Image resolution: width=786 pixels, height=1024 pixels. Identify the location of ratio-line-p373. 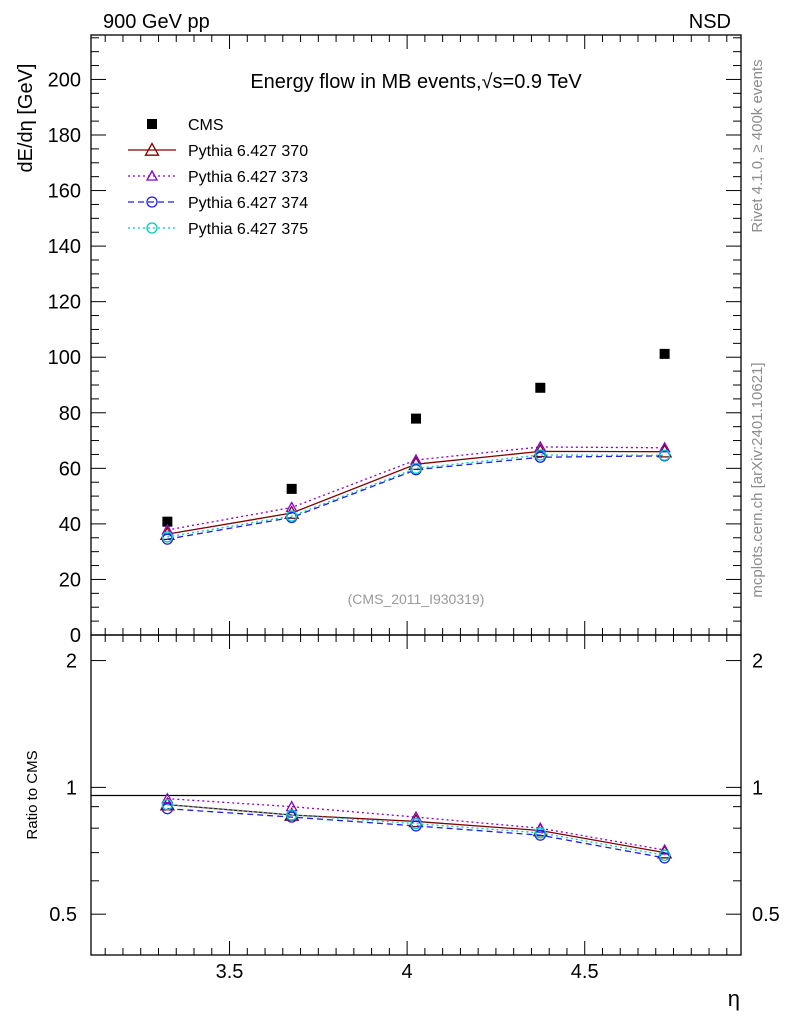
(416, 824).